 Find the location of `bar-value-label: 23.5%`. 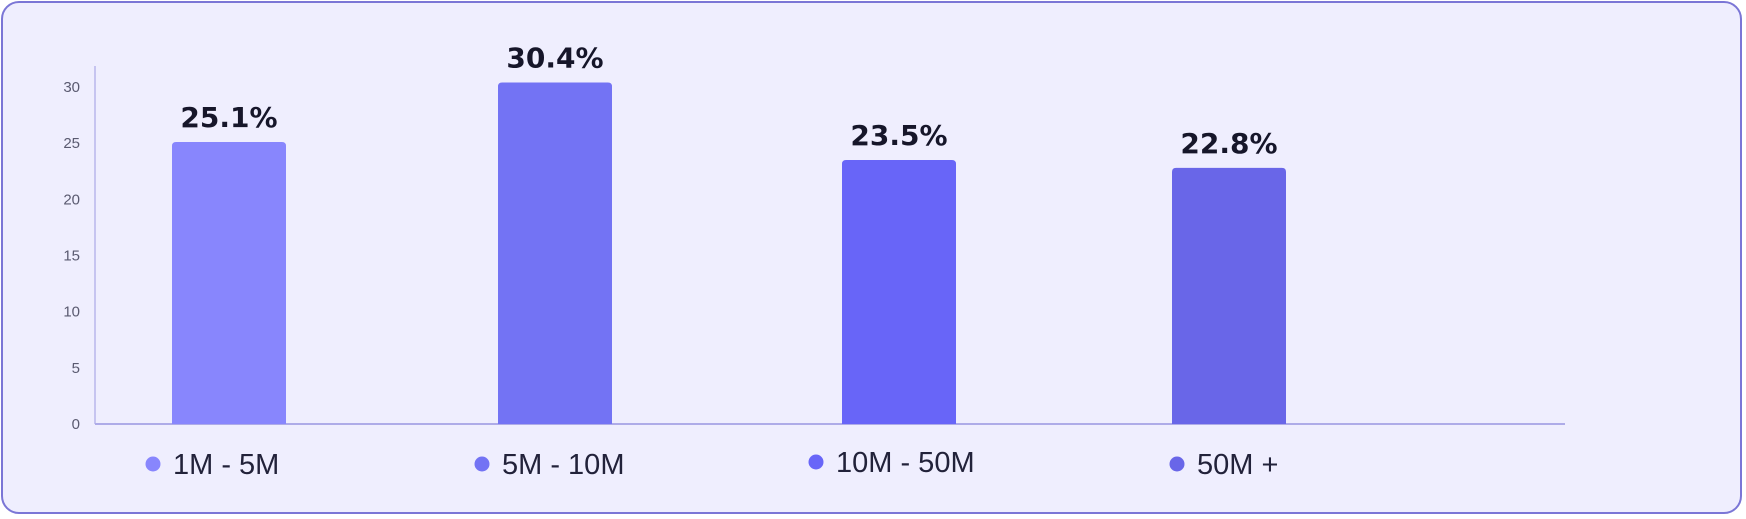

bar-value-label: 23.5% is located at coordinates (898, 135).